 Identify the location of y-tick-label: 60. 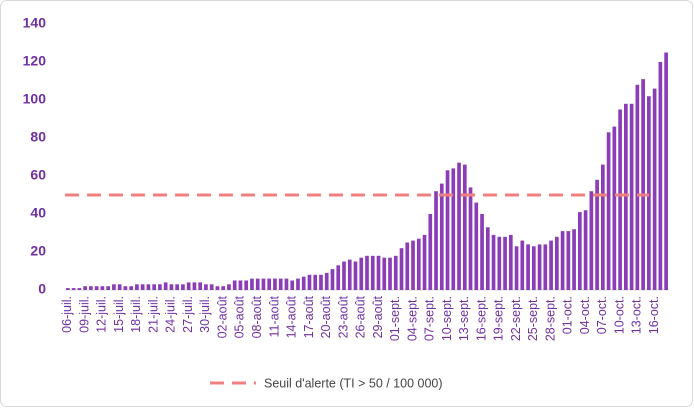
(38, 175).